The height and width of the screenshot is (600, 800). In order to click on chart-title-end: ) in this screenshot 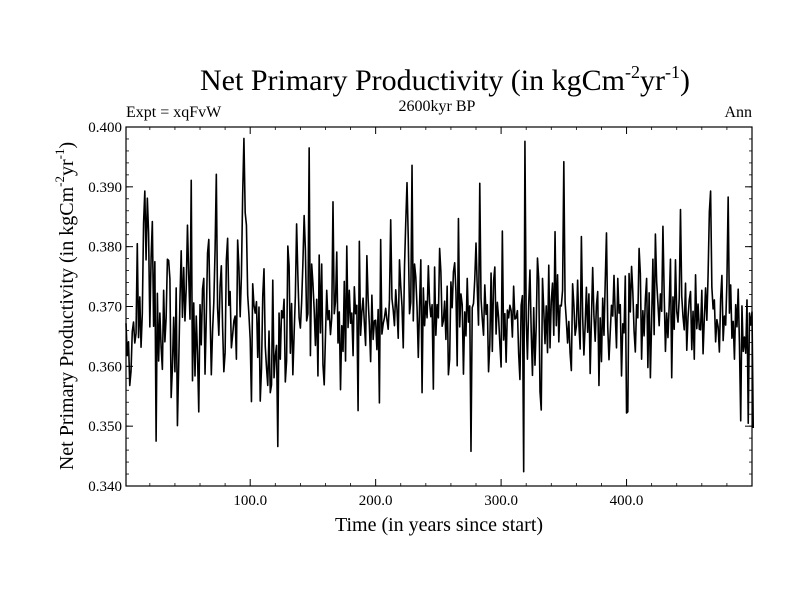, I will do `click(685, 80)`.